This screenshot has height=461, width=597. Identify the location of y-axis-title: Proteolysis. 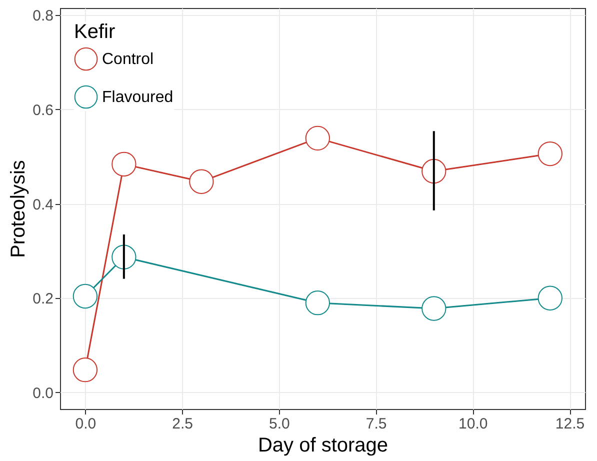
(19, 209).